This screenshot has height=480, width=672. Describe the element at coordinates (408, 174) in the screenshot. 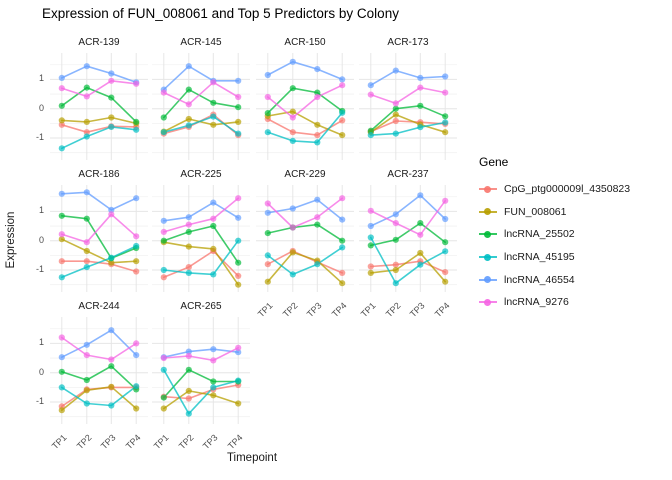

I see `facet-strip-label: ACR-237` at that location.